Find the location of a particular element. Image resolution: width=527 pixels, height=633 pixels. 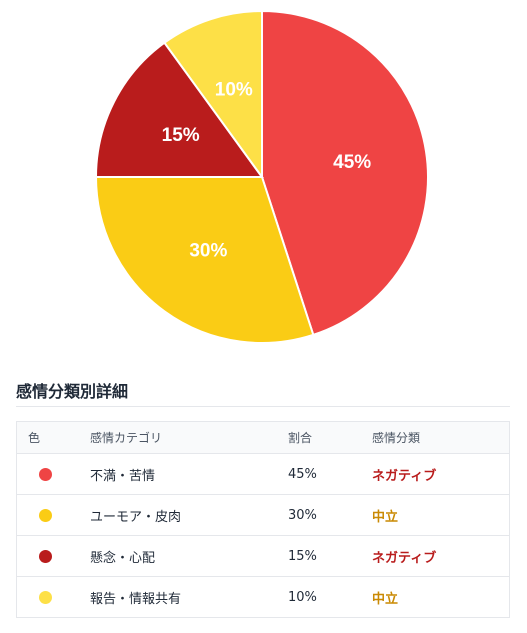

category-cell: 不満・苦情 is located at coordinates (189, 474).